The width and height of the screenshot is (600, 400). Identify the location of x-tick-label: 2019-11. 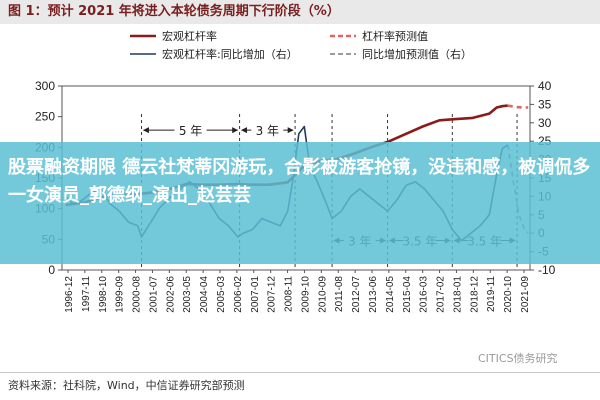
(491, 294).